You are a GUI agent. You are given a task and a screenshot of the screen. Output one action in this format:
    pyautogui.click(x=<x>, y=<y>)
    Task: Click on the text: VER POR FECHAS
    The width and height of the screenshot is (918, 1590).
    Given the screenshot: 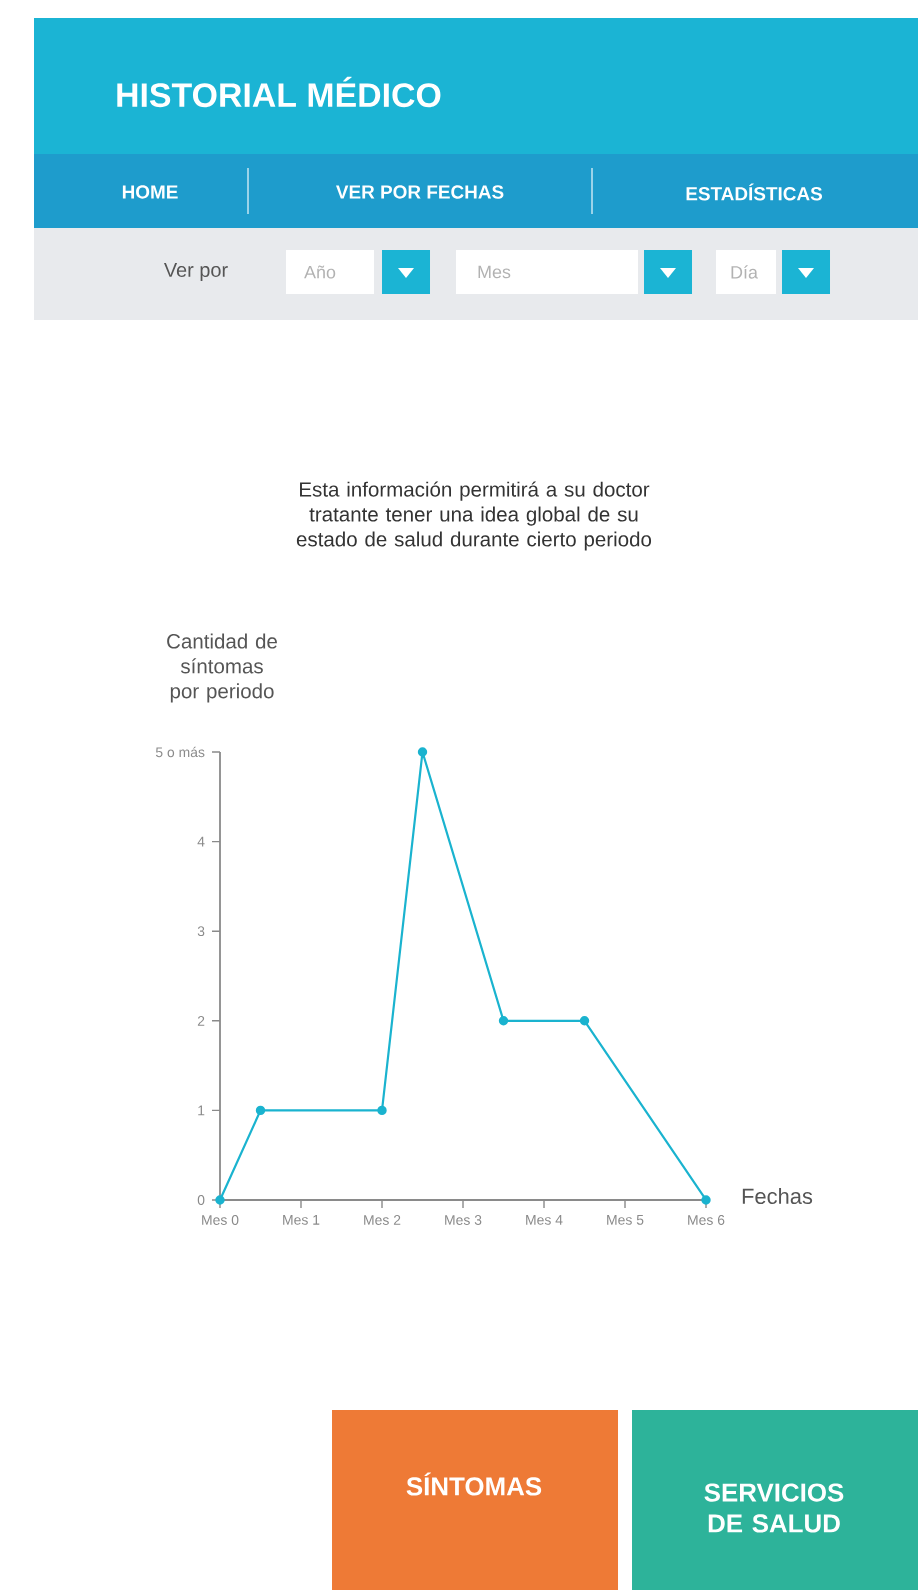 What is the action you would take?
    pyautogui.click(x=419, y=192)
    